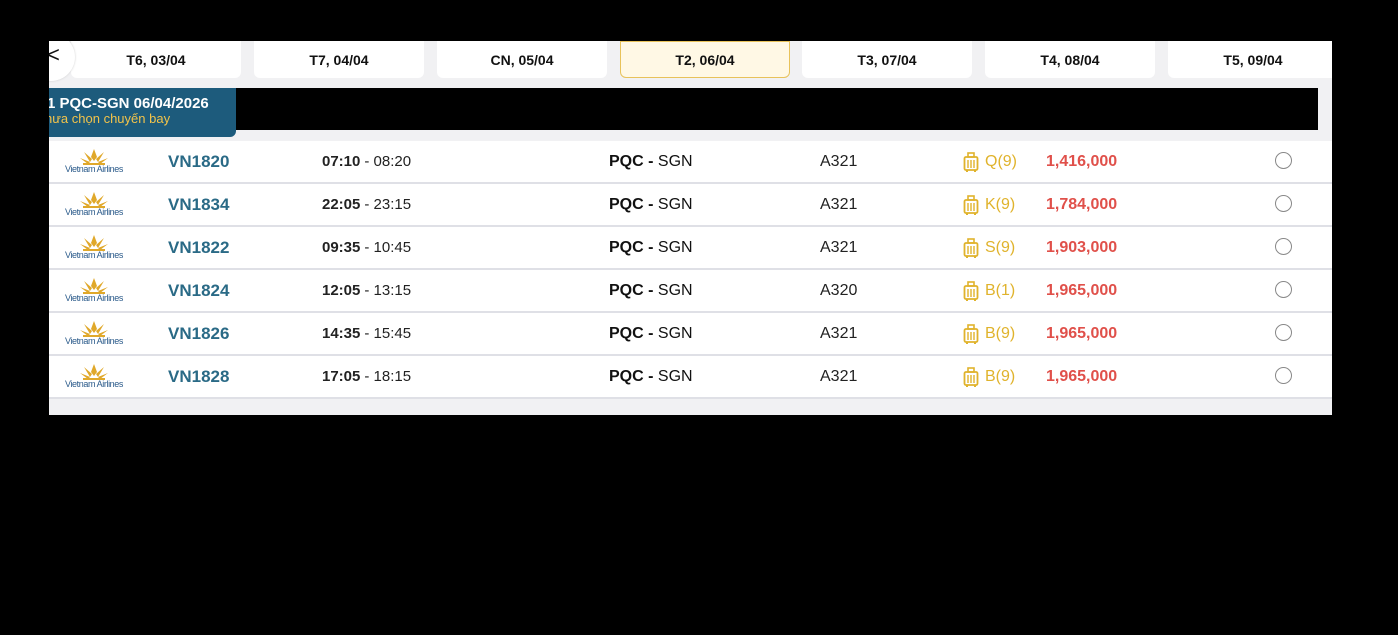 The image size is (1398, 635). I want to click on chevron-left-icon: <, so click(54, 54).